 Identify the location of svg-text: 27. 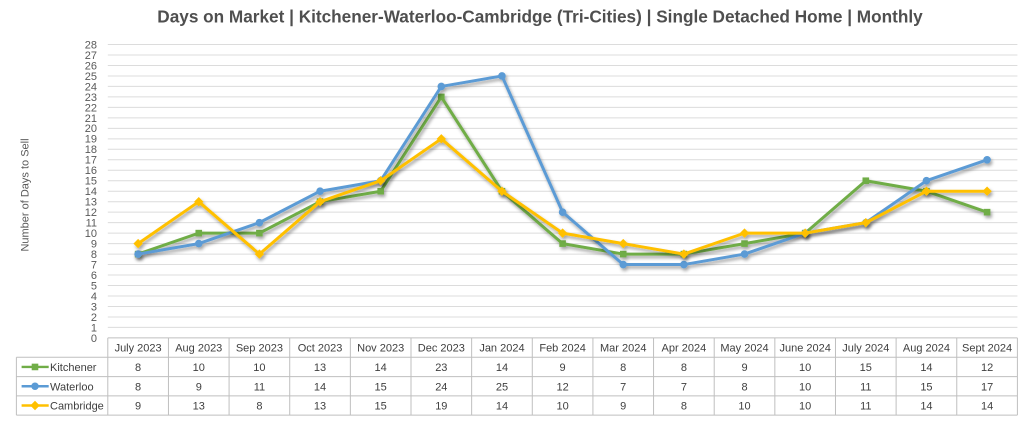
(91, 56).